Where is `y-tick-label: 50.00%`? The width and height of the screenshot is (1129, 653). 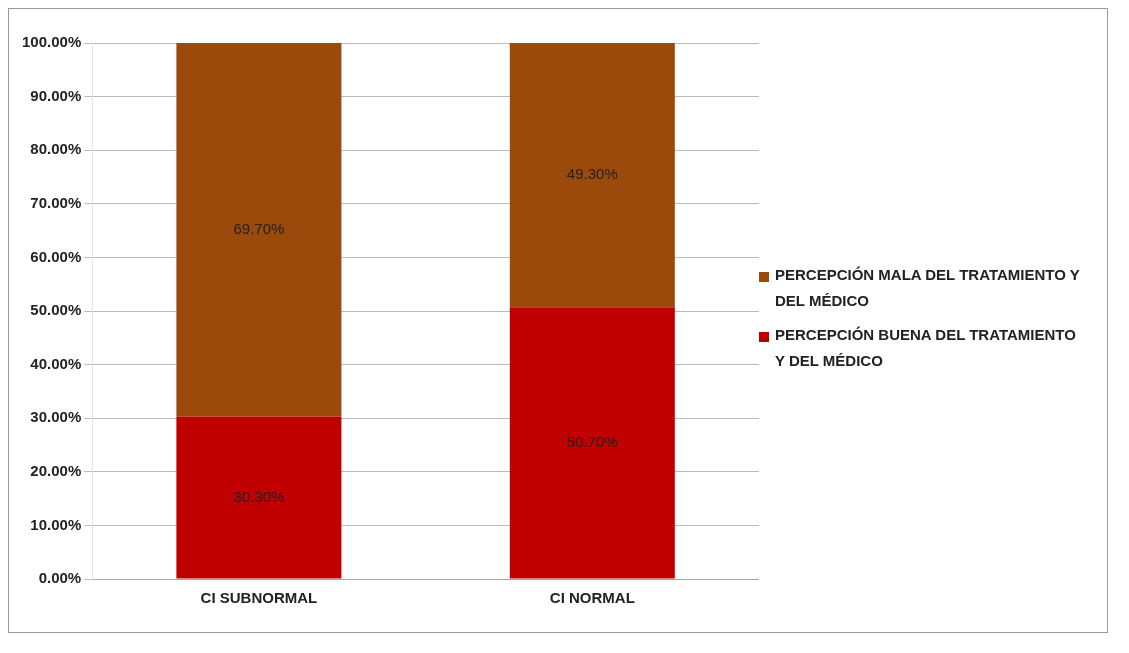
y-tick-label: 50.00% is located at coordinates (56, 309).